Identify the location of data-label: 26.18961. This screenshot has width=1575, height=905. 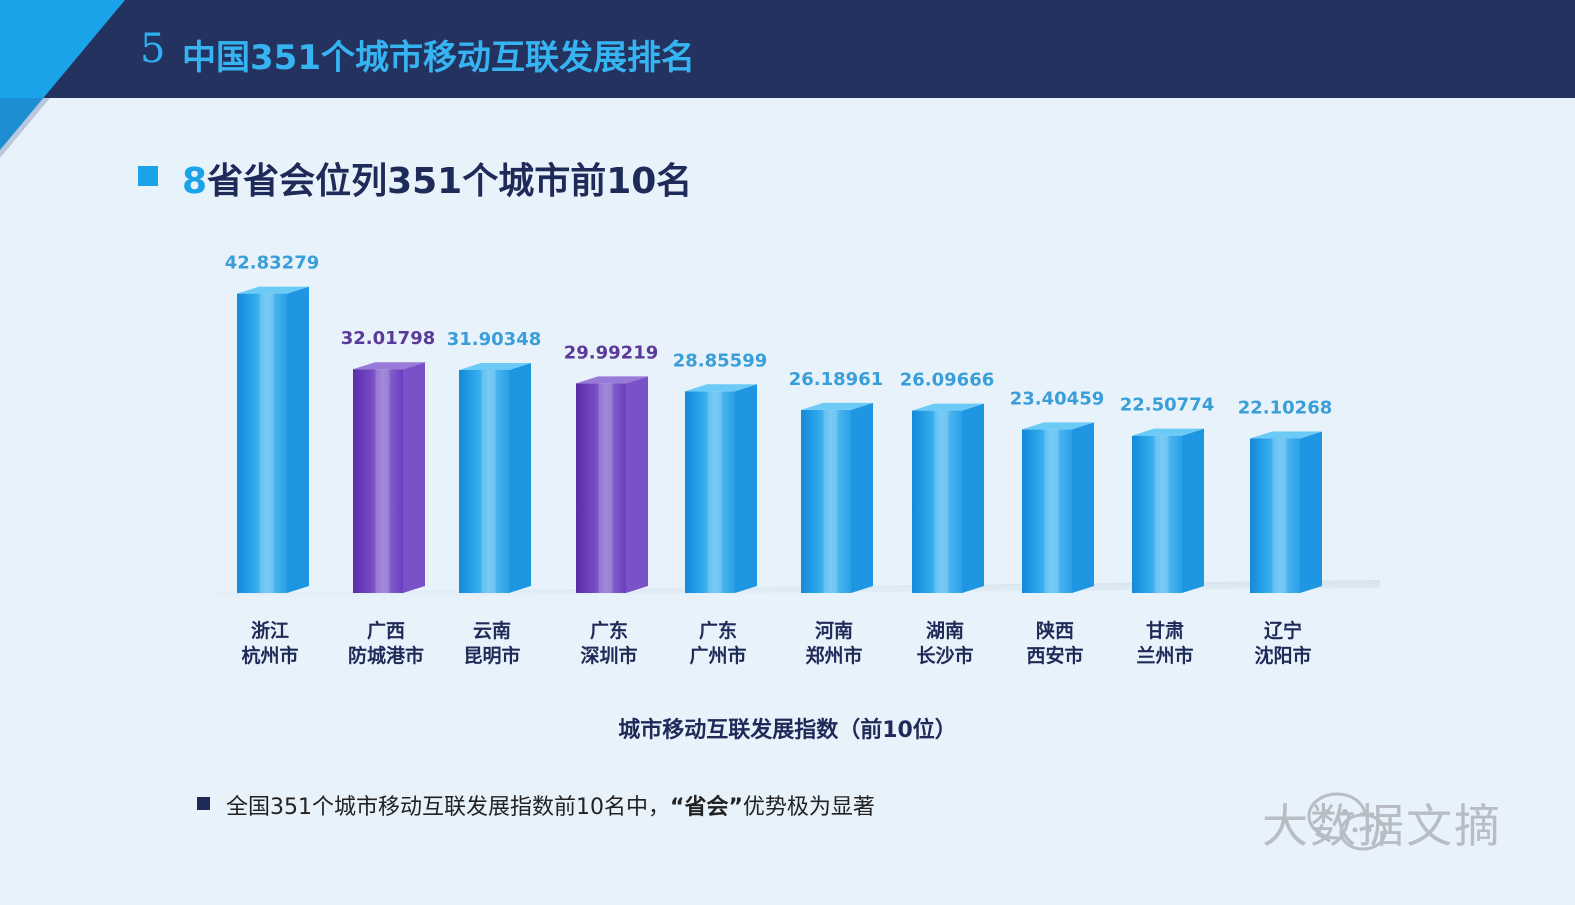
(836, 379).